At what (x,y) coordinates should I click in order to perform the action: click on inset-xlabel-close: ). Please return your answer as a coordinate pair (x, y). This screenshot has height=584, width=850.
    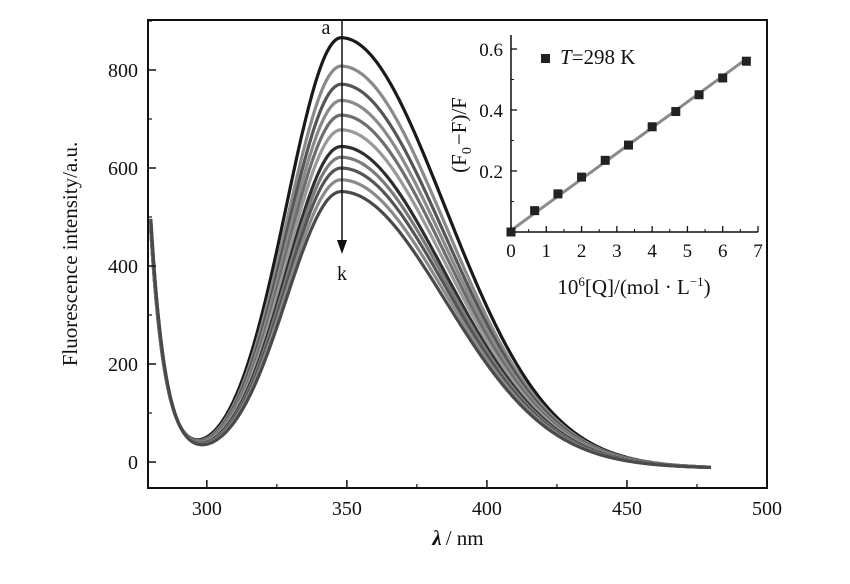
    Looking at the image, I should click on (707, 287).